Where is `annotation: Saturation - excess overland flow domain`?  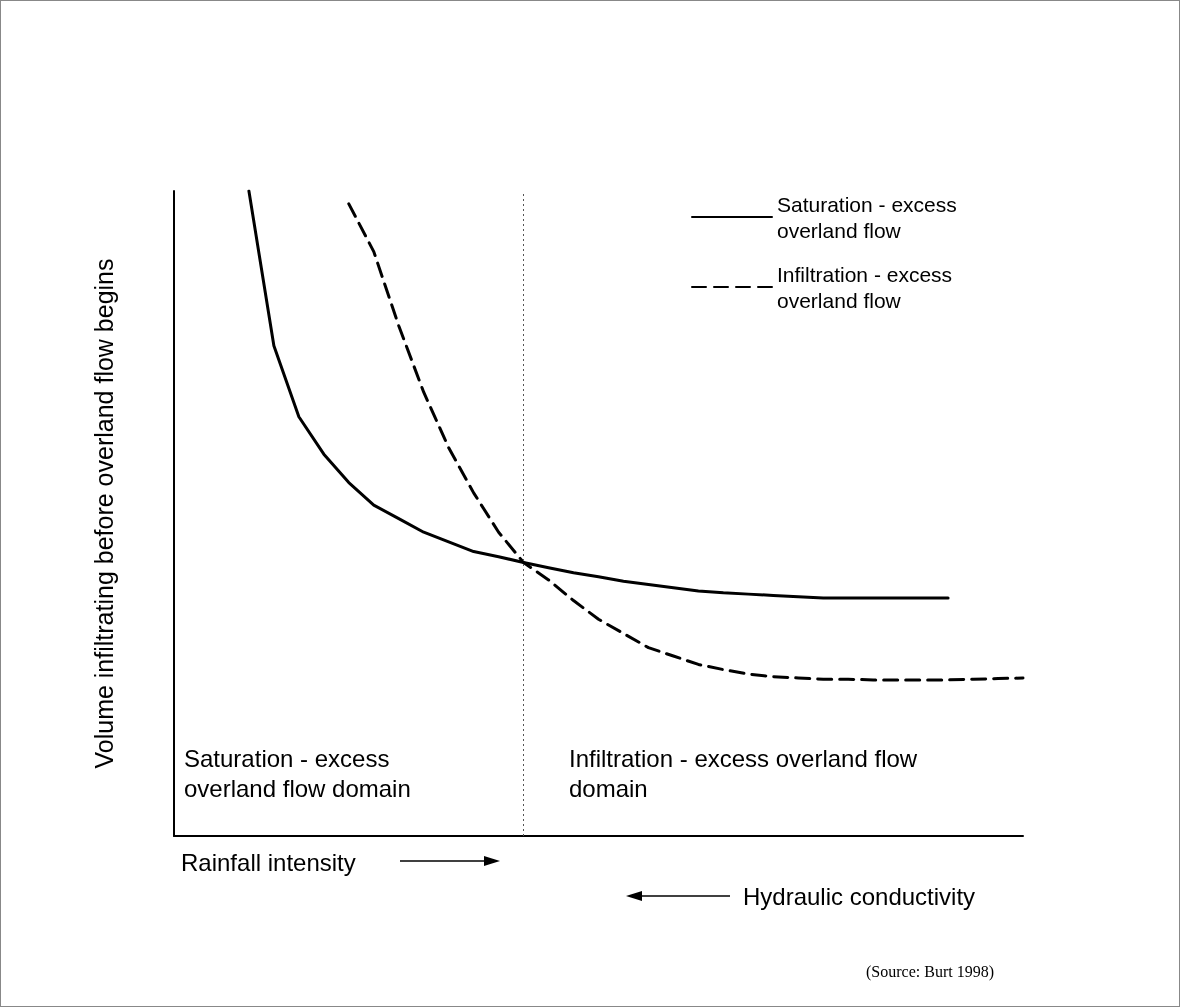
annotation: Saturation - excess overland flow domain is located at coordinates (297, 773).